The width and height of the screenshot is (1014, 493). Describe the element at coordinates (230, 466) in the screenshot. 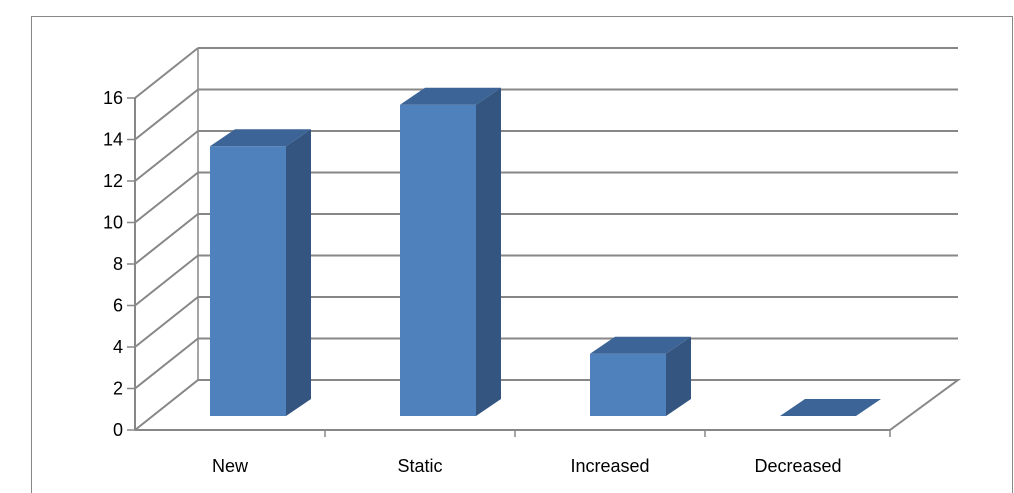

I see `x-tick-label-new: New` at that location.